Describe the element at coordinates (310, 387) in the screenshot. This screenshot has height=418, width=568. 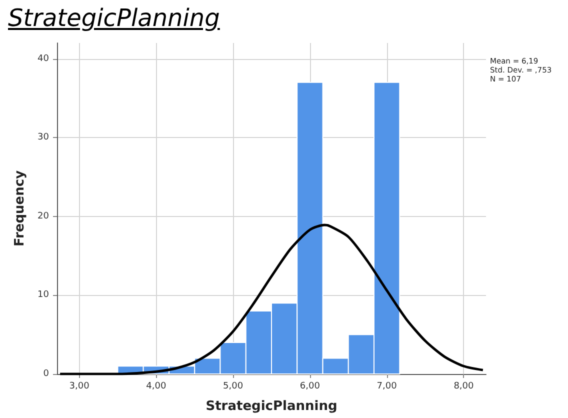
I see `x-tick-label: 6,00` at that location.